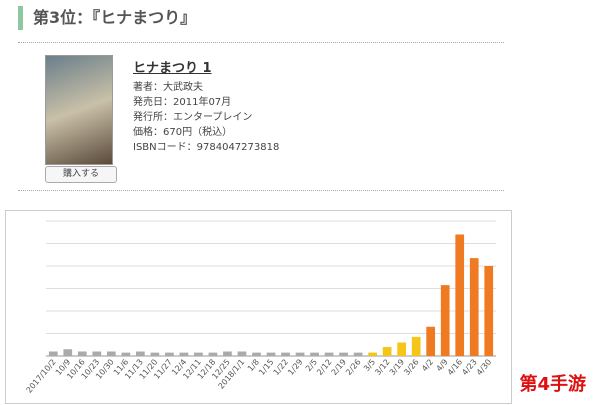  Describe the element at coordinates (193, 117) in the screenshot. I see `detail: 発行所：エンタープレイン` at that location.